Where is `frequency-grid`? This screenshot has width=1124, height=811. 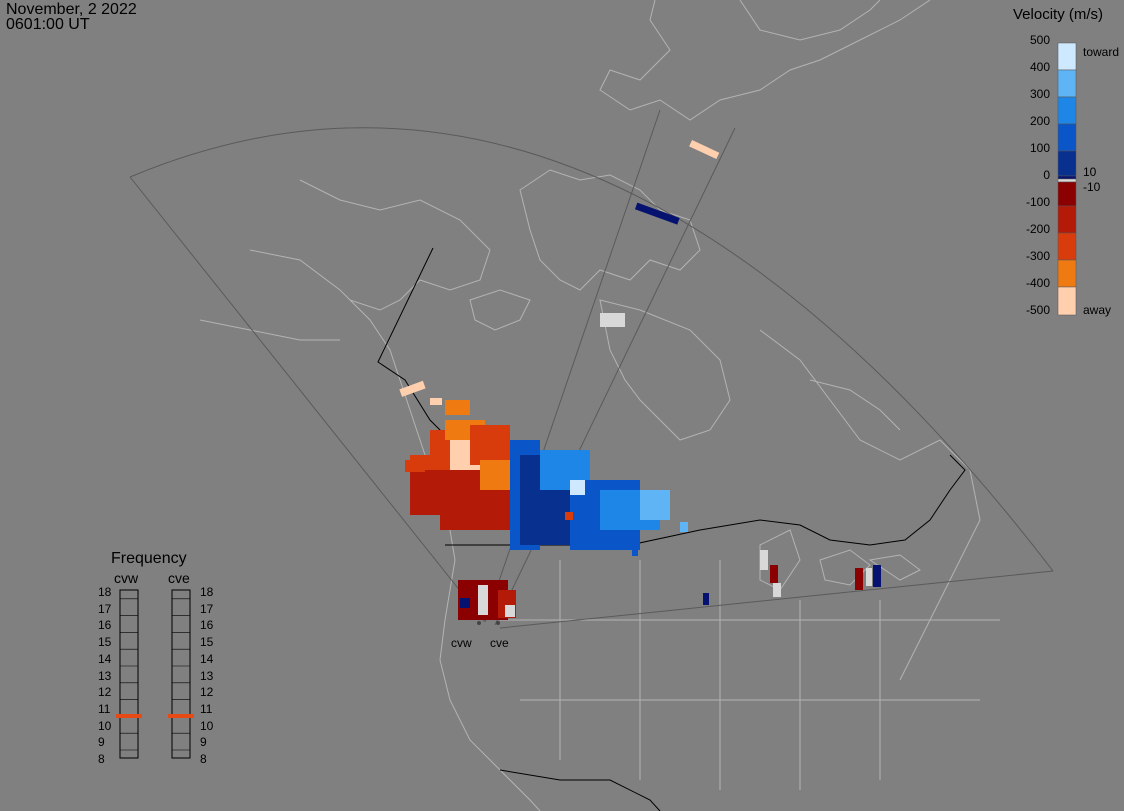 frequency-grid is located at coordinates (155, 674).